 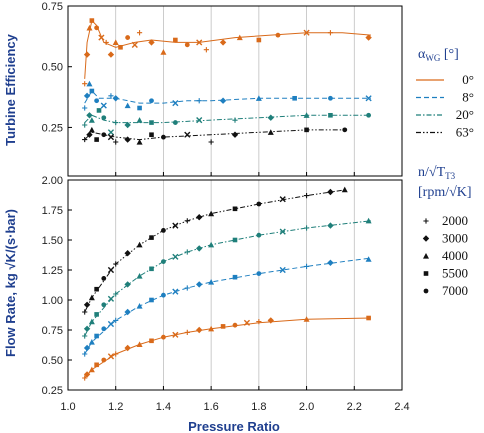 What do you see at coordinates (465, 114) in the screenshot?
I see `legend-wg-label: 20°` at bounding box center [465, 114].